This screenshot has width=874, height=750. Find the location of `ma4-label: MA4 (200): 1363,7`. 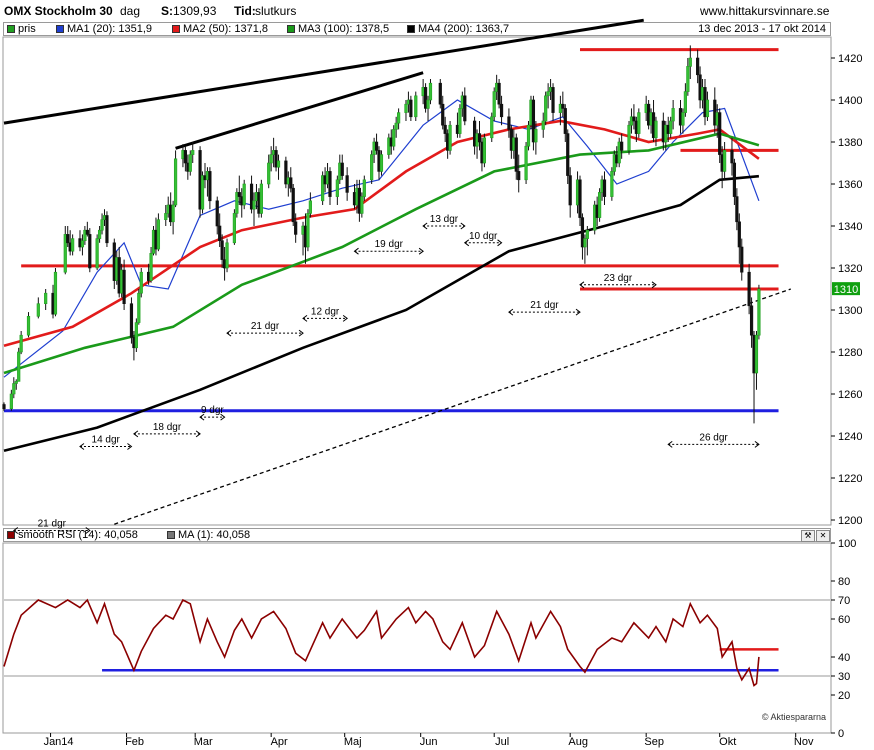

ma4-label: MA4 (200): 1363,7 is located at coordinates (464, 29).